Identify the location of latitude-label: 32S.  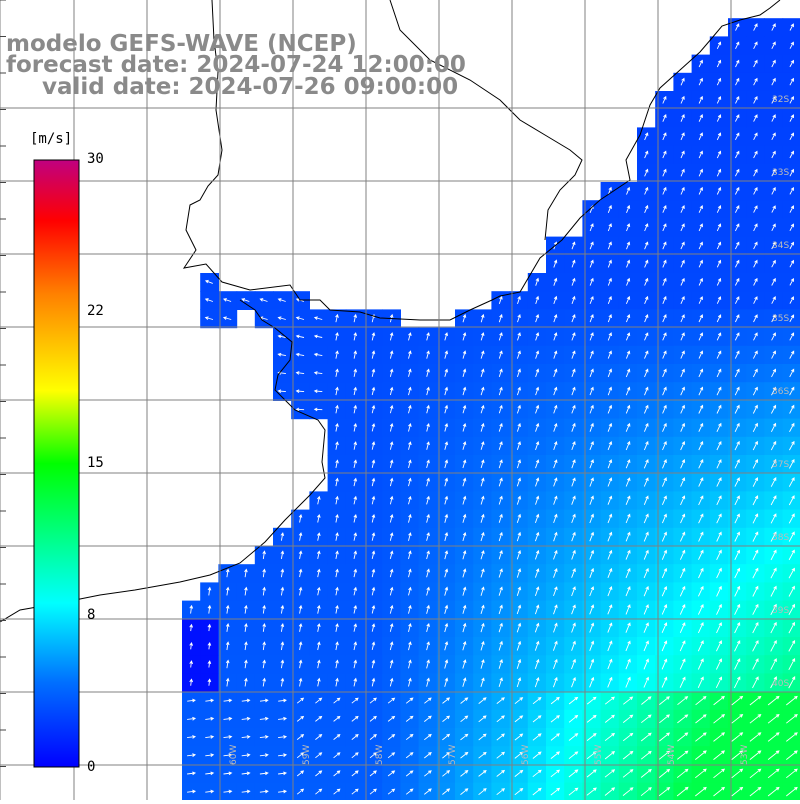
(780, 100).